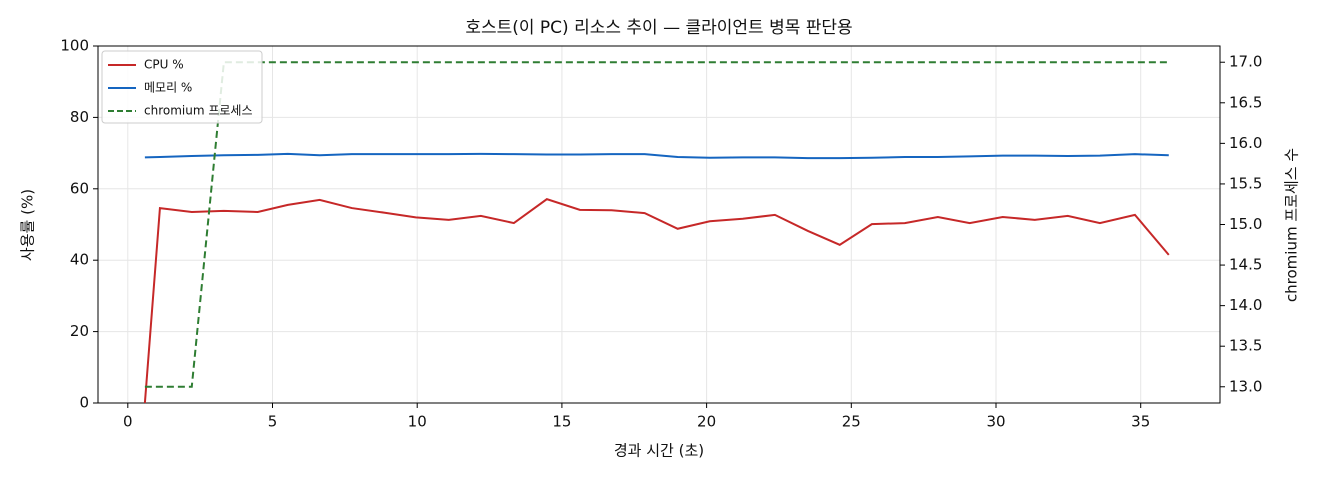  What do you see at coordinates (79, 260) in the screenshot?
I see `y-tick-label: 40` at bounding box center [79, 260].